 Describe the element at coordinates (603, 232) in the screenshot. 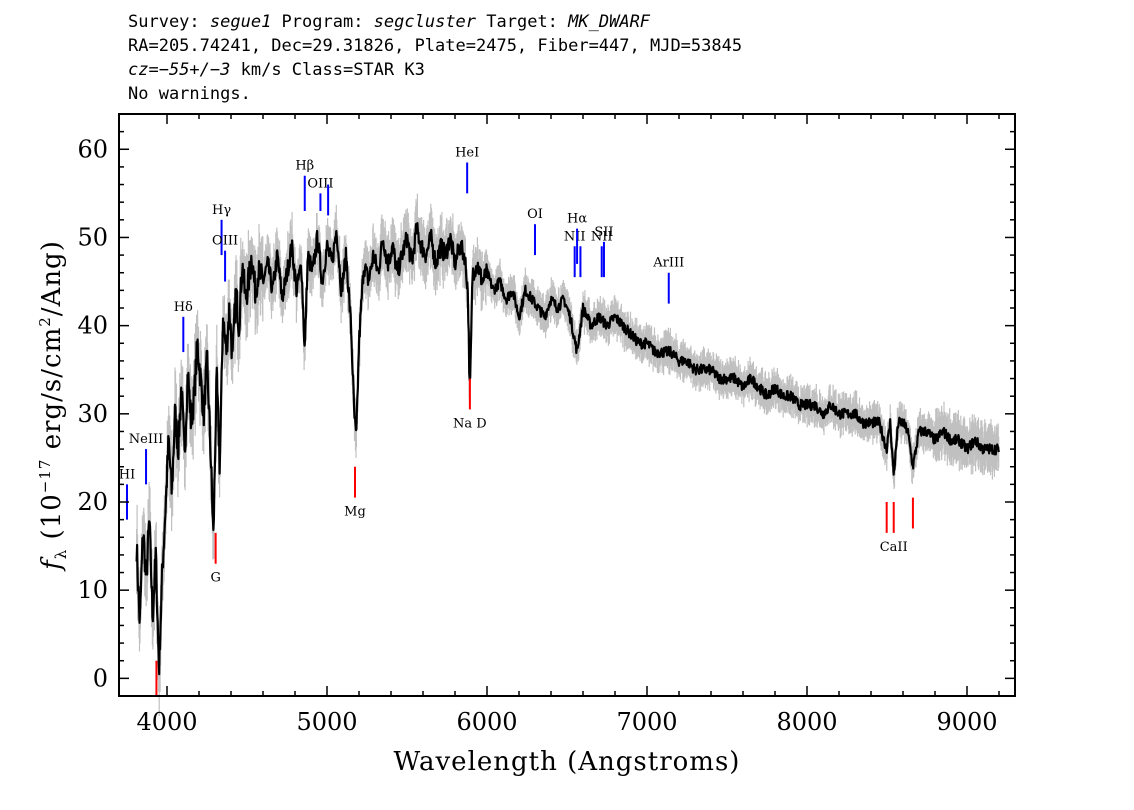

I see `emission-line-label: SII` at that location.